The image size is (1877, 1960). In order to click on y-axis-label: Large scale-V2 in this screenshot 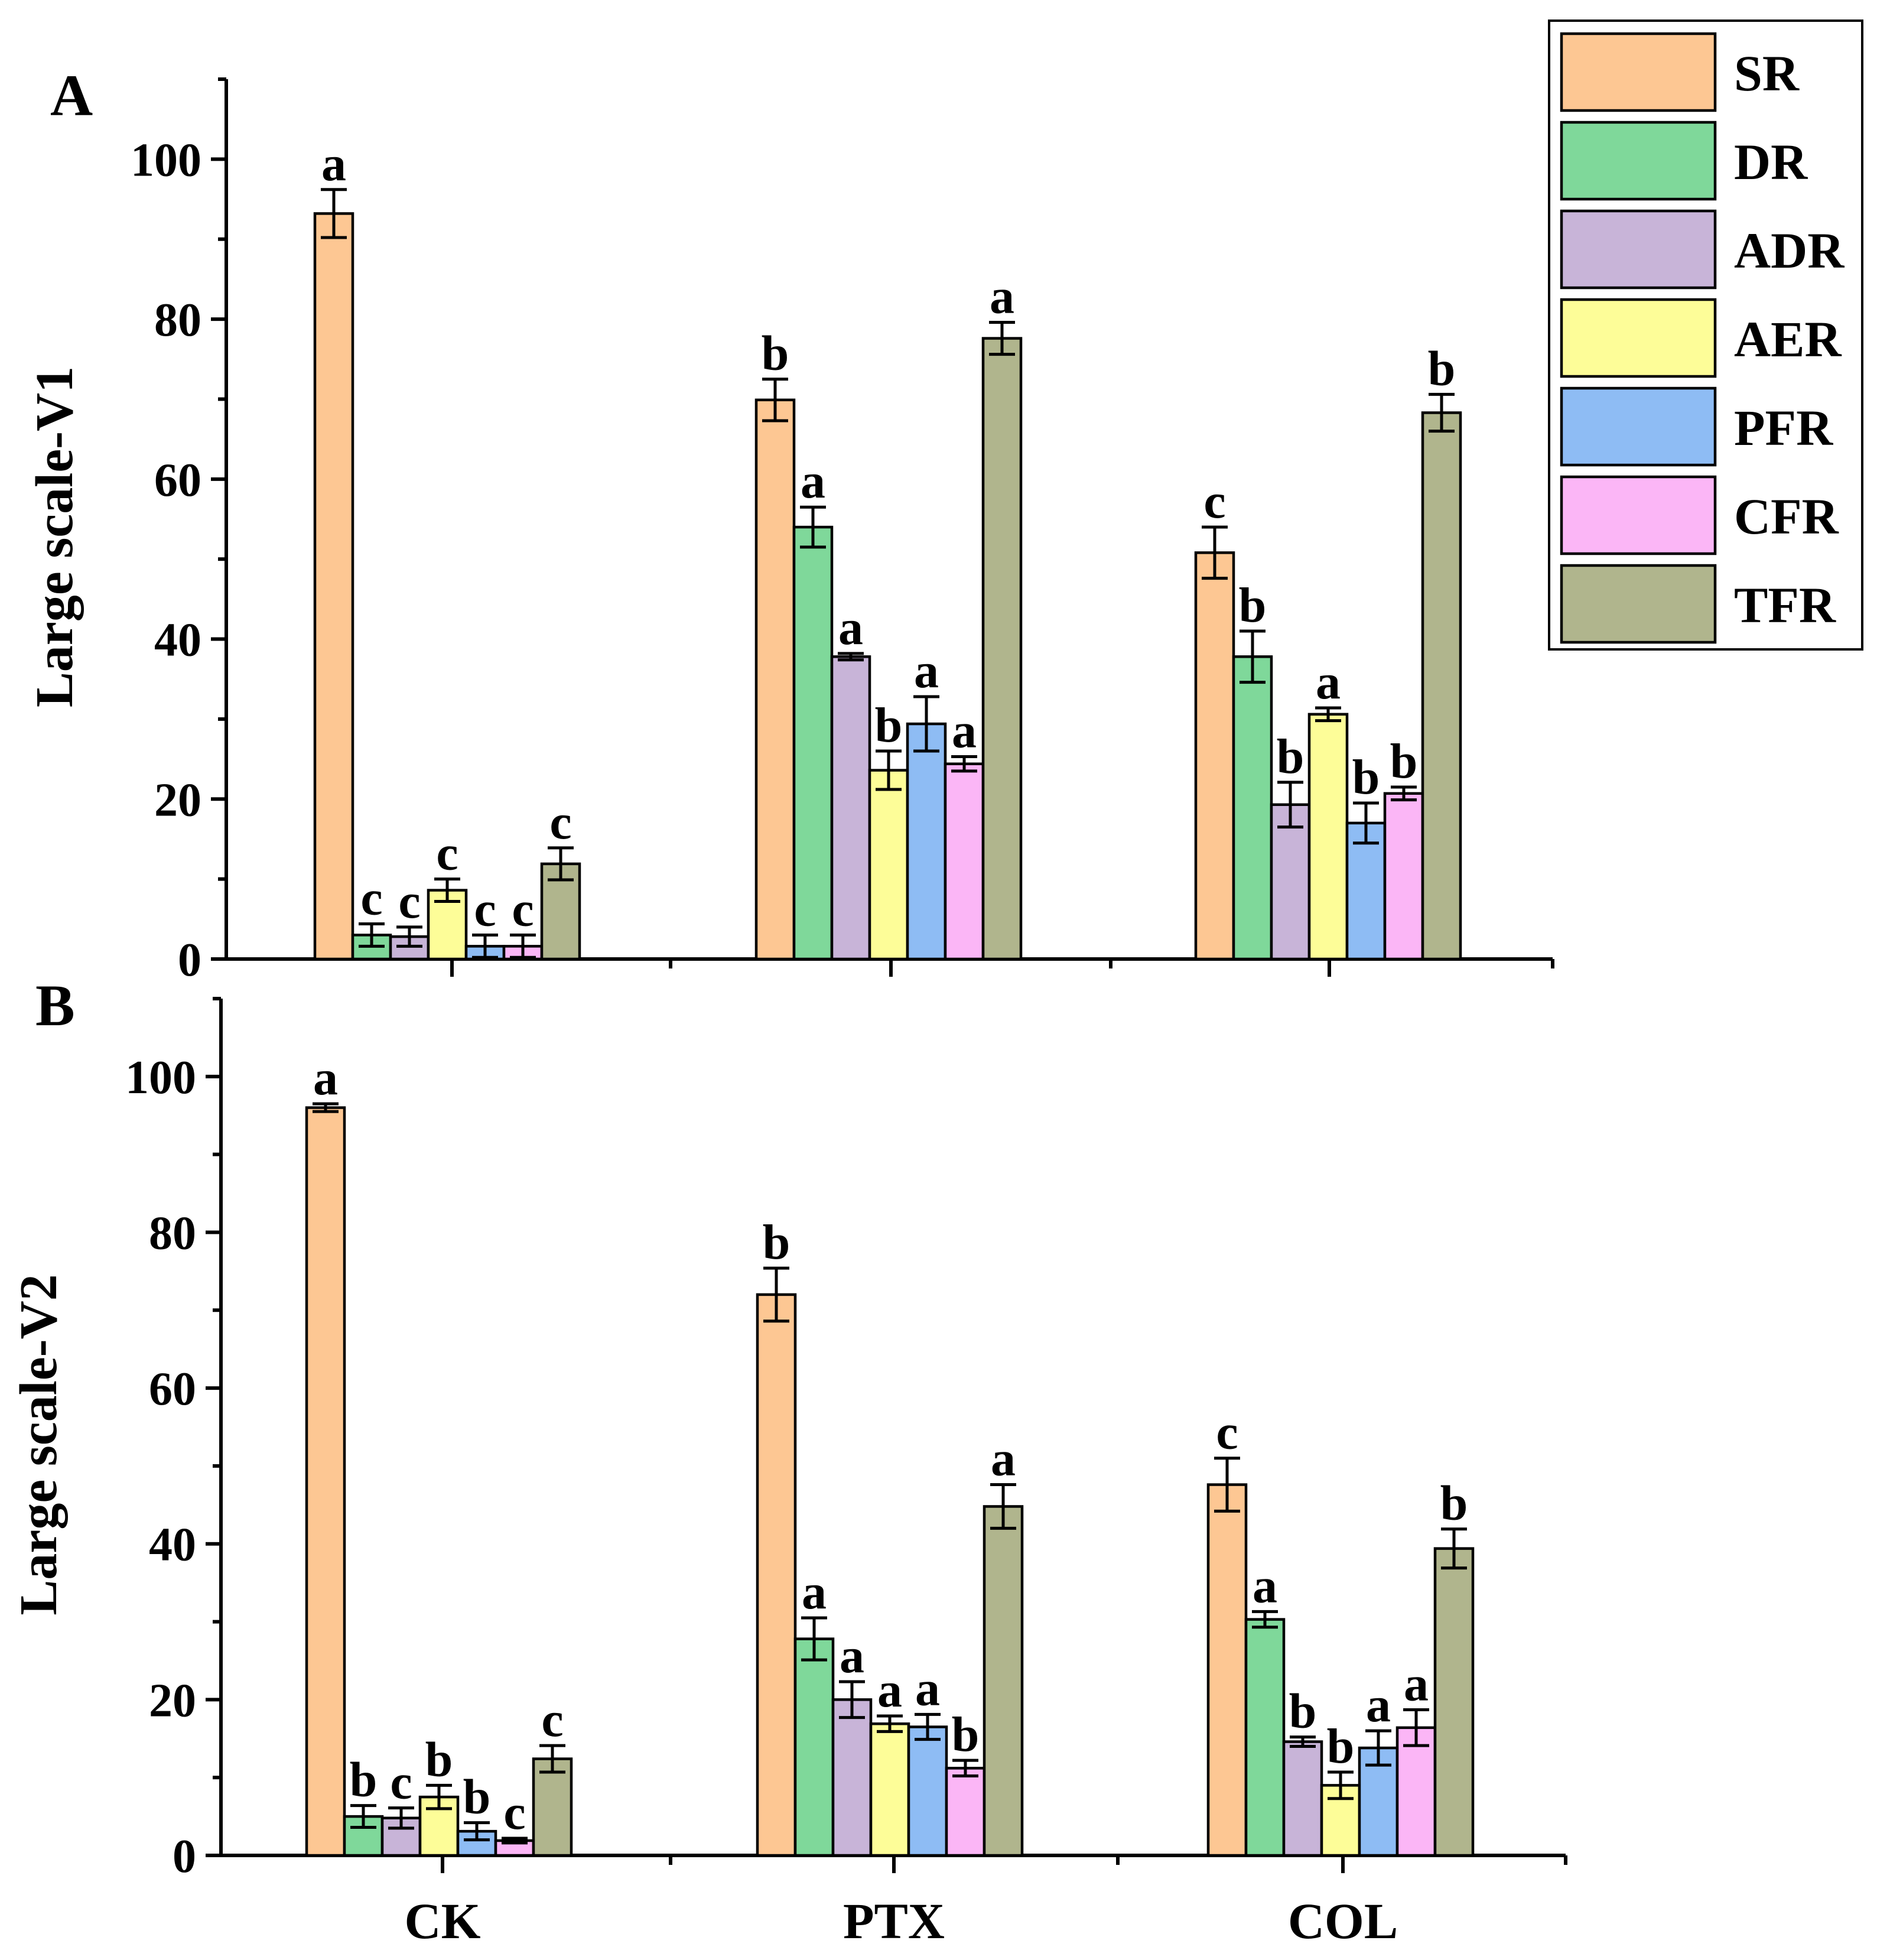, I will do `click(38, 1444)`.